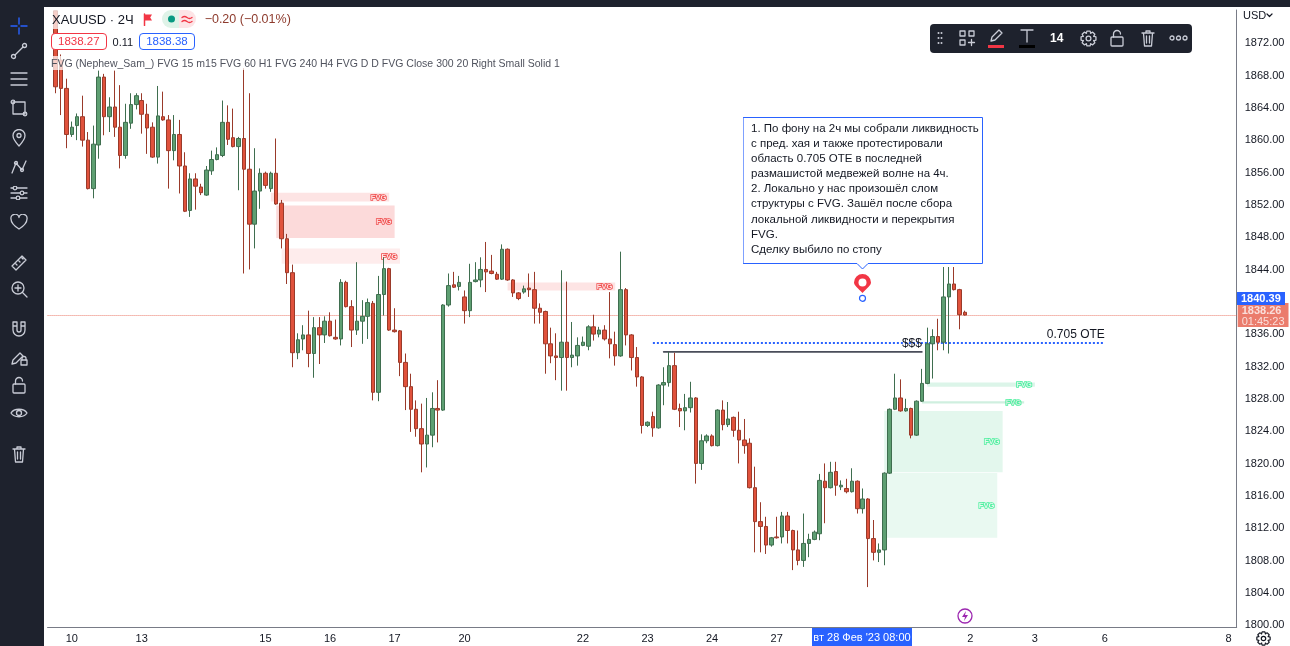  I want to click on text: вт 28 Фев '23 08:00, so click(862, 637).